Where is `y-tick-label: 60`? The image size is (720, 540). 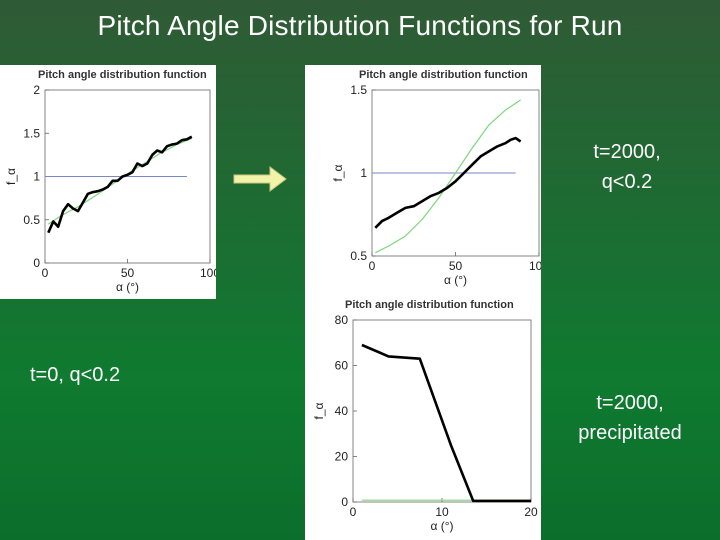
y-tick-label: 60 is located at coordinates (342, 366).